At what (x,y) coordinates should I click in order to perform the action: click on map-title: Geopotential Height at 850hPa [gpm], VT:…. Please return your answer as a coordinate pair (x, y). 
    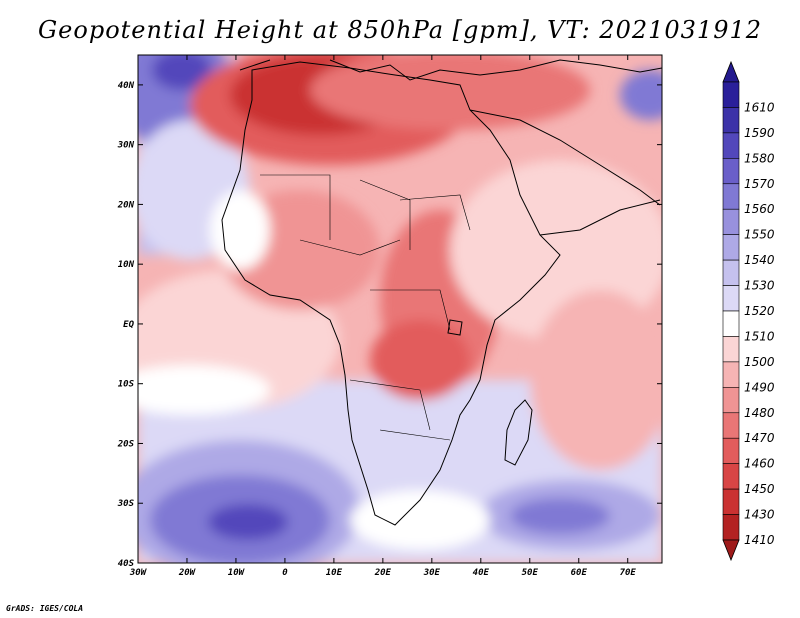
    Looking at the image, I should click on (400, 30).